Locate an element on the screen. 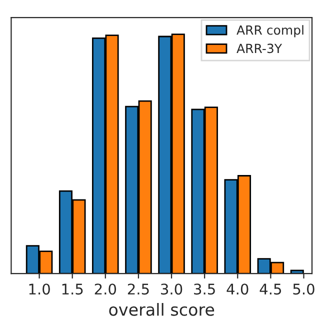 This screenshot has height=320, width=320. legend-label: ARR compl is located at coordinates (270, 31).